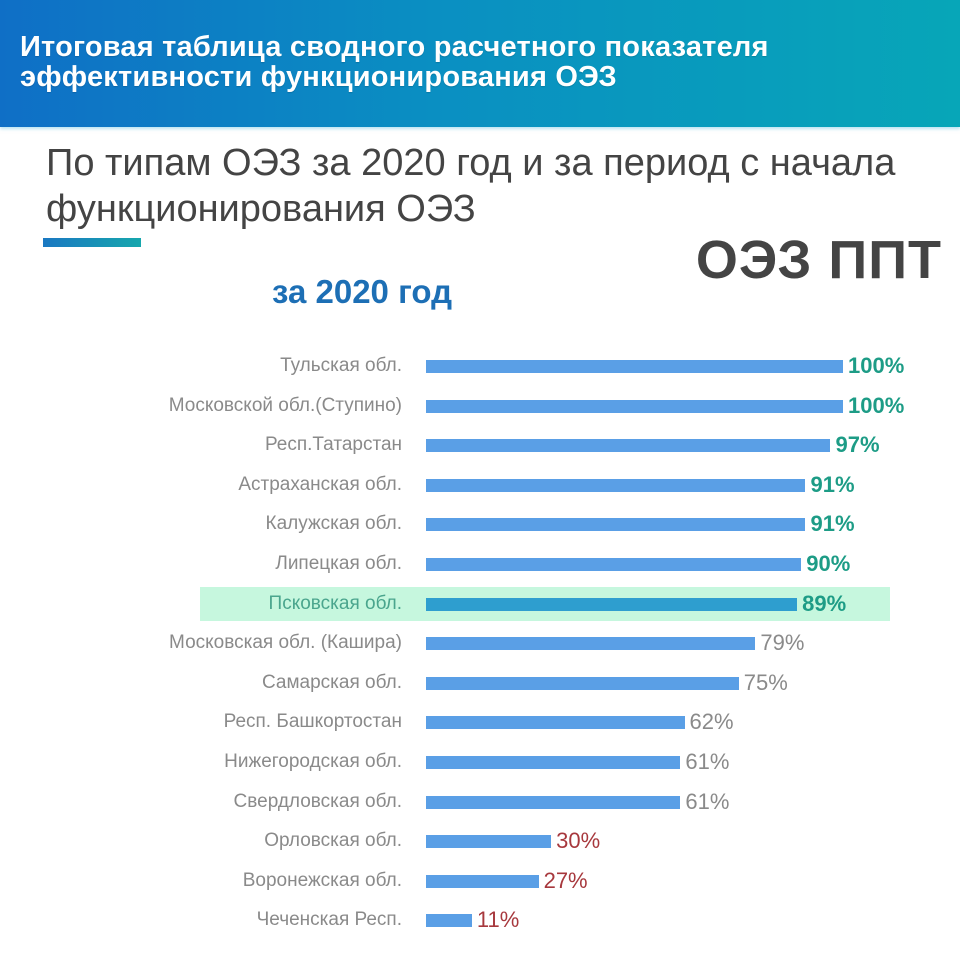 The height and width of the screenshot is (960, 960). What do you see at coordinates (329, 920) in the screenshot?
I see `category-label: Чеченская Респ.` at bounding box center [329, 920].